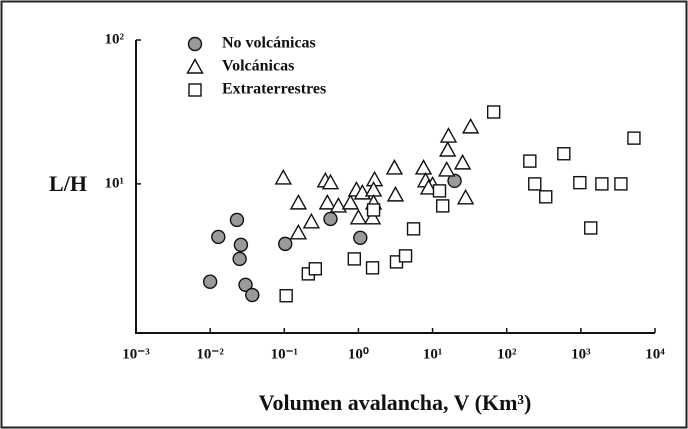  What do you see at coordinates (655, 354) in the screenshot?
I see `x-tick-label: 10⁴` at bounding box center [655, 354].